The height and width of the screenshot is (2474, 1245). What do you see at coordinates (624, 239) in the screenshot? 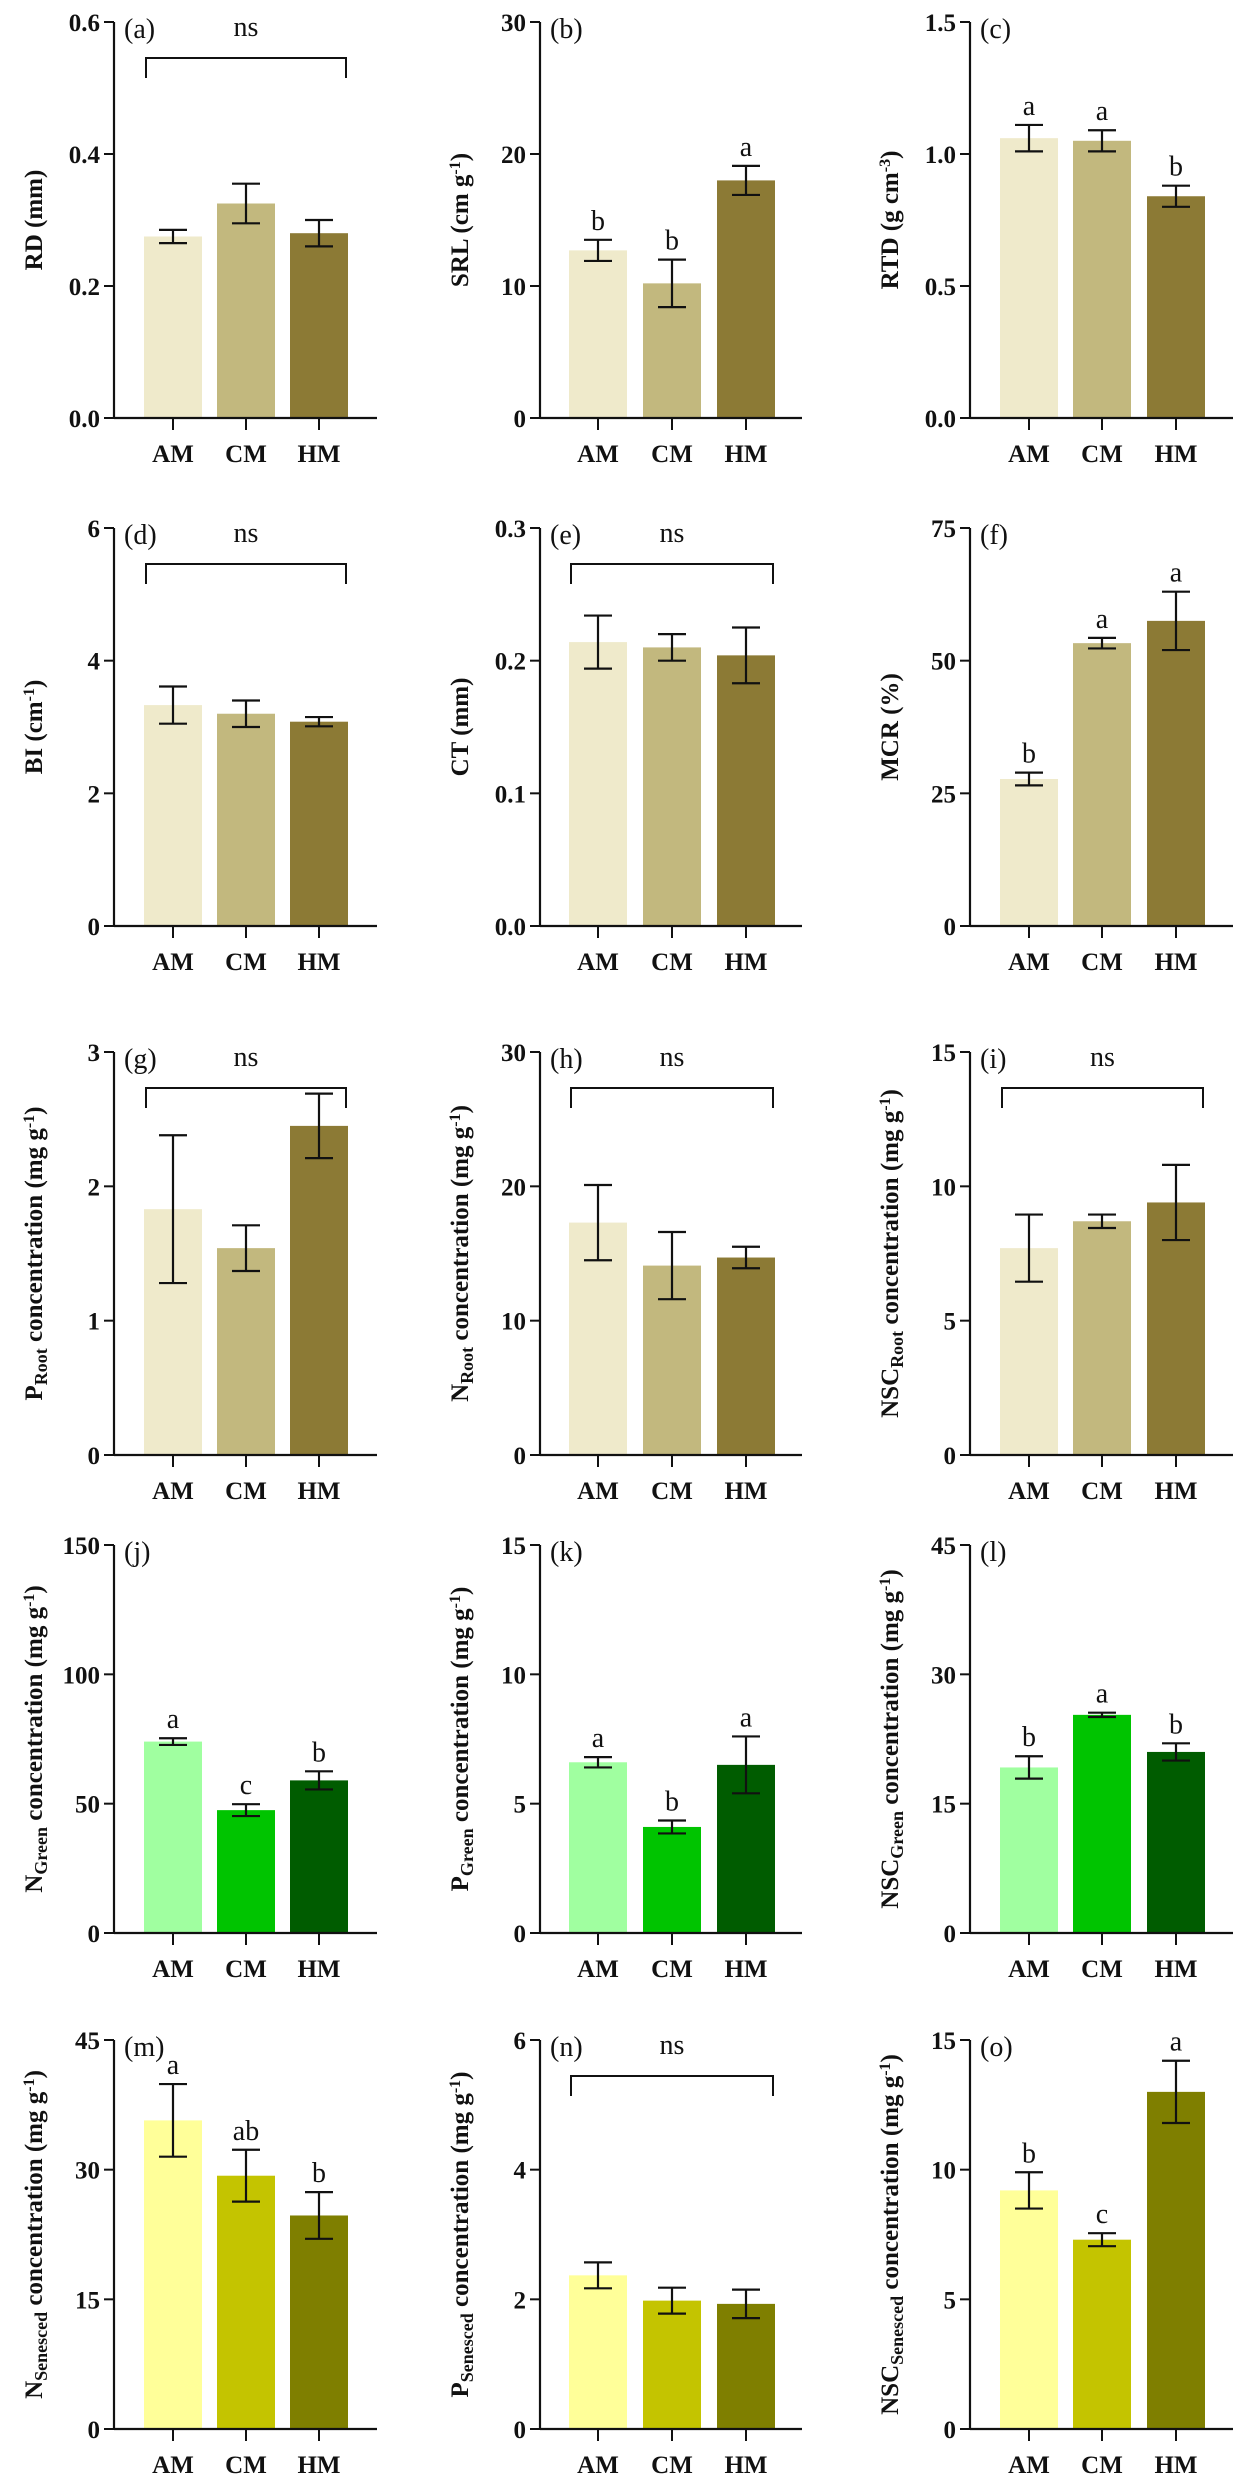
I see `chart-panel-b: b AM b CM a HM 0 10 20 30 (b) SRL (cm g-1)` at bounding box center [624, 239].